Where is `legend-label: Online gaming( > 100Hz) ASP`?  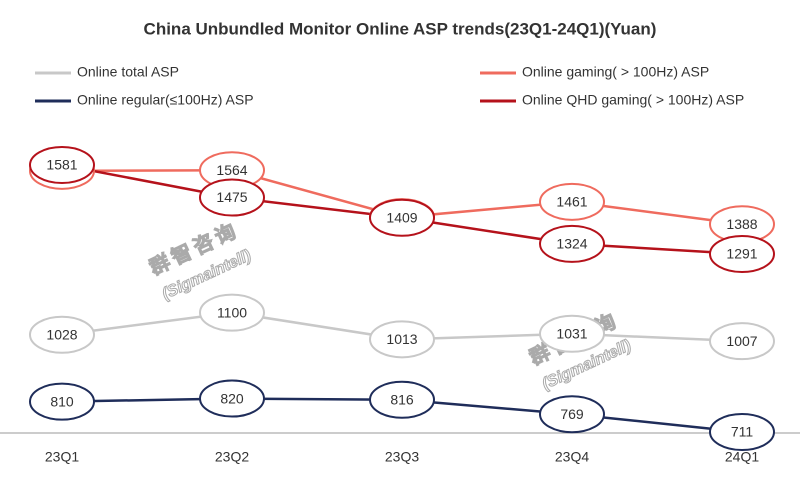
legend-label: Online gaming( > 100Hz) ASP is located at coordinates (615, 72).